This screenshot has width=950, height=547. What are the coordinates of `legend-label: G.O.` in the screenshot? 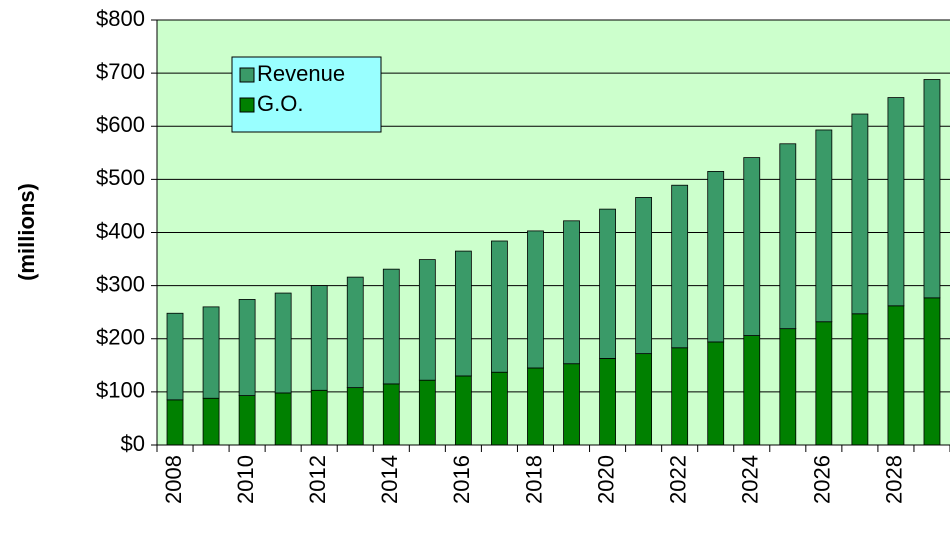 It's located at (280, 103).